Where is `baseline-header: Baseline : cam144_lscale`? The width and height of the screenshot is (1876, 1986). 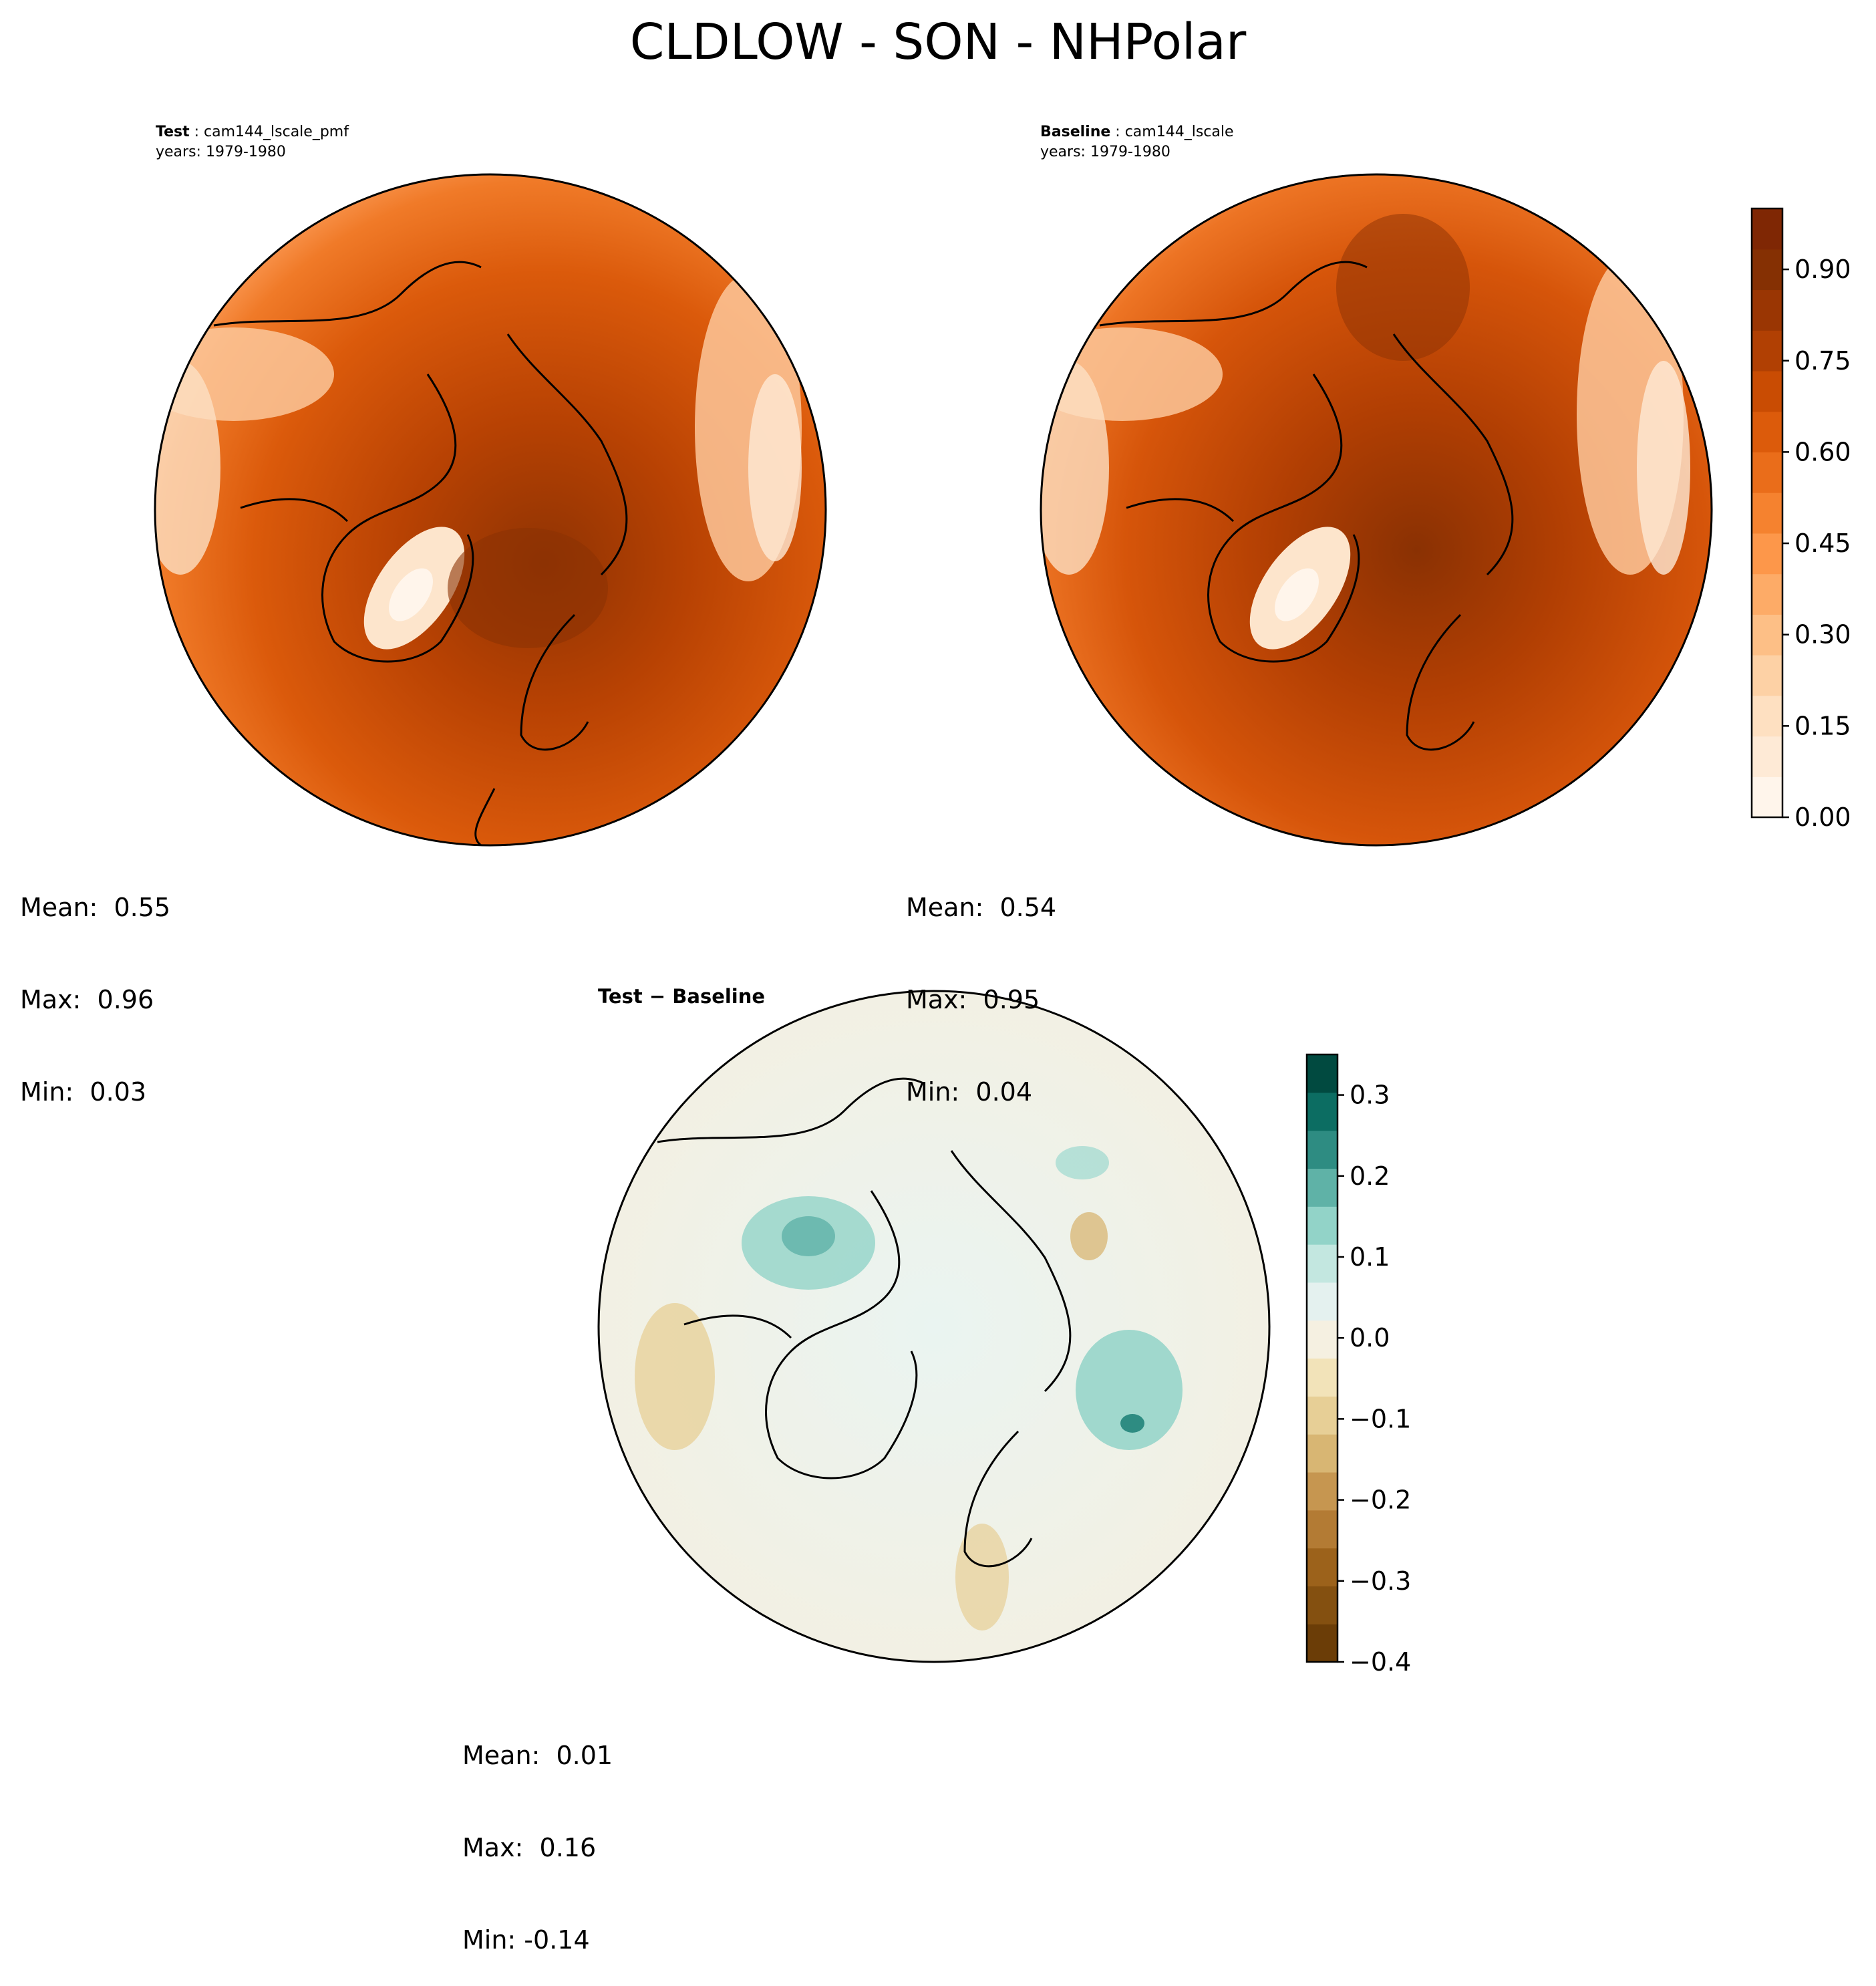 baseline-header: Baseline : cam144_lscale is located at coordinates (1137, 132).